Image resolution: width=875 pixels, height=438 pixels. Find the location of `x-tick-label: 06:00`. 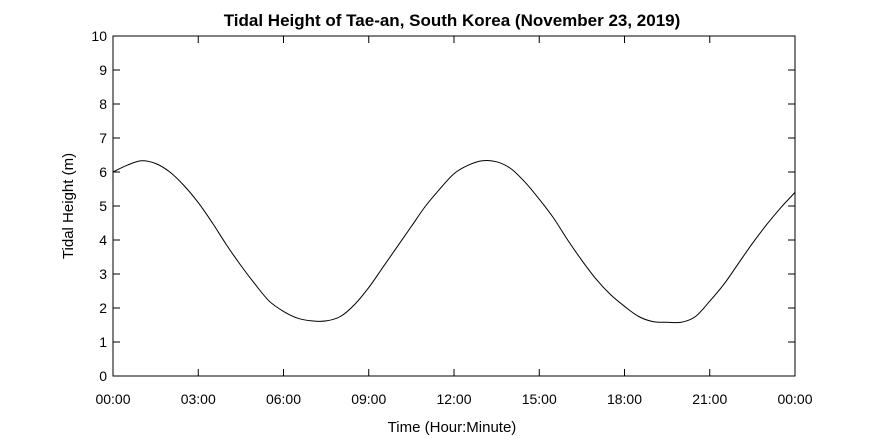

x-tick-label: 06:00 is located at coordinates (283, 399).